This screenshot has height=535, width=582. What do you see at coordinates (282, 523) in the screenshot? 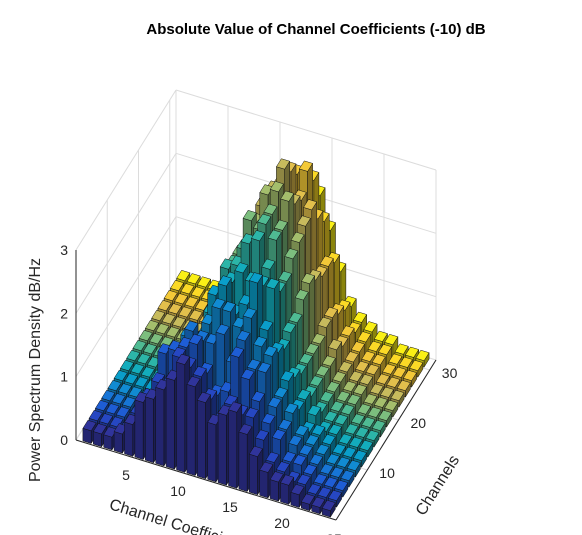
I see `x-tick-label: 20` at bounding box center [282, 523].